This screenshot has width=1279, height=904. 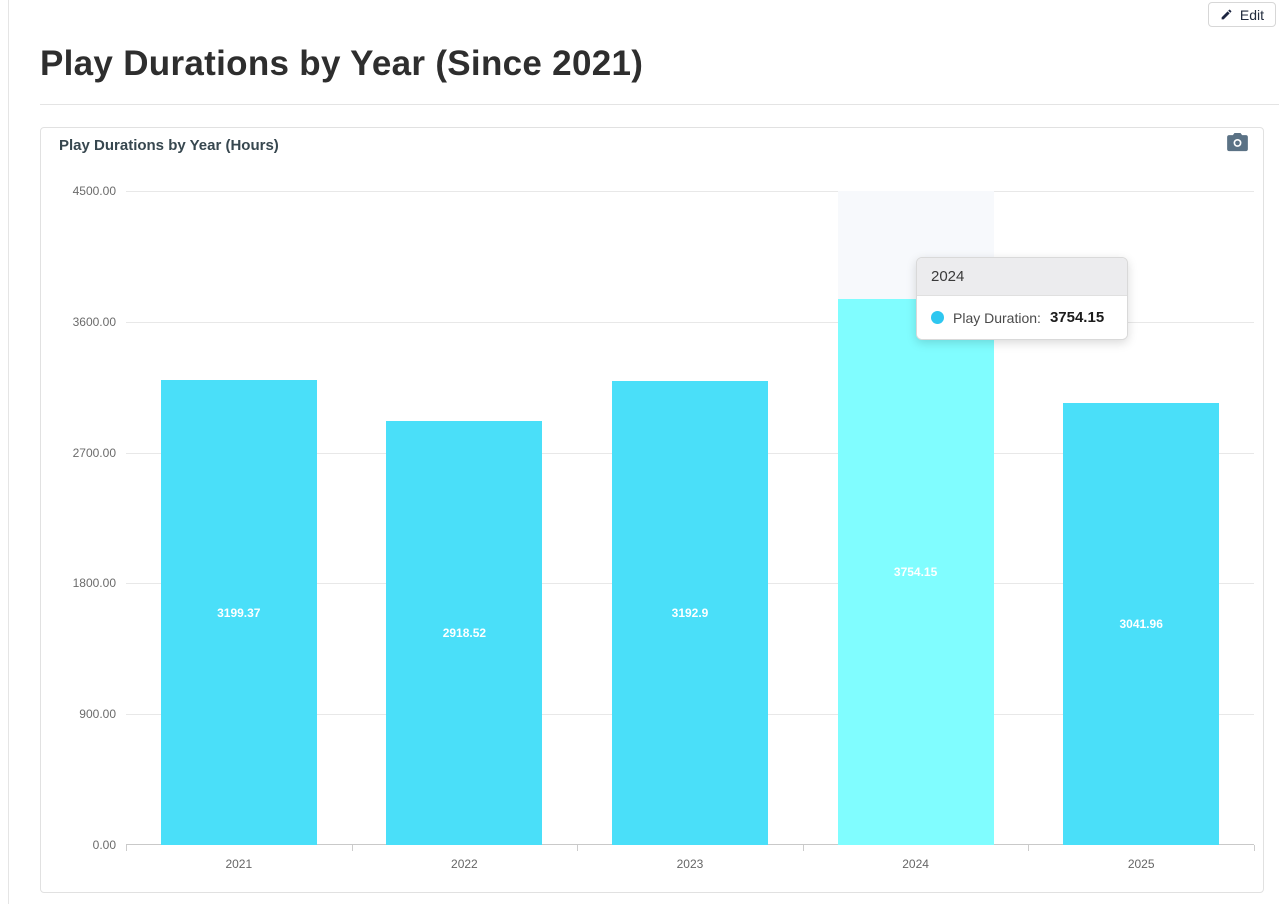 I want to click on tooltip-body: Play Duration: 3754.15, so click(x=1022, y=317).